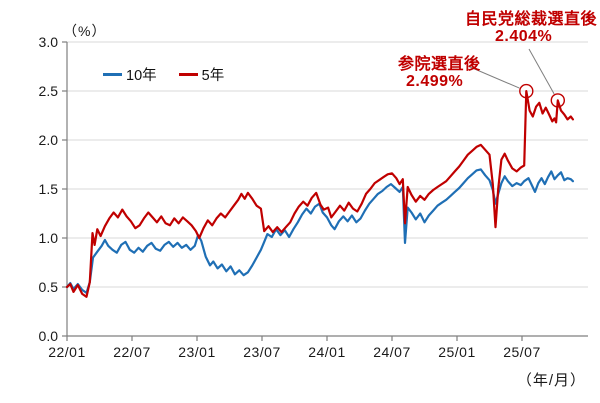 The image size is (600, 403). What do you see at coordinates (392, 352) in the screenshot?
I see `x-tick-label: 24/07` at bounding box center [392, 352].